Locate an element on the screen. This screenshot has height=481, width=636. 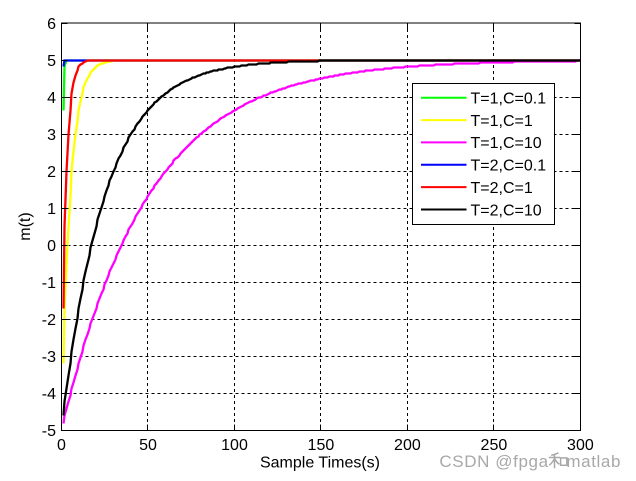
svg-text: -5 is located at coordinates (49, 431).